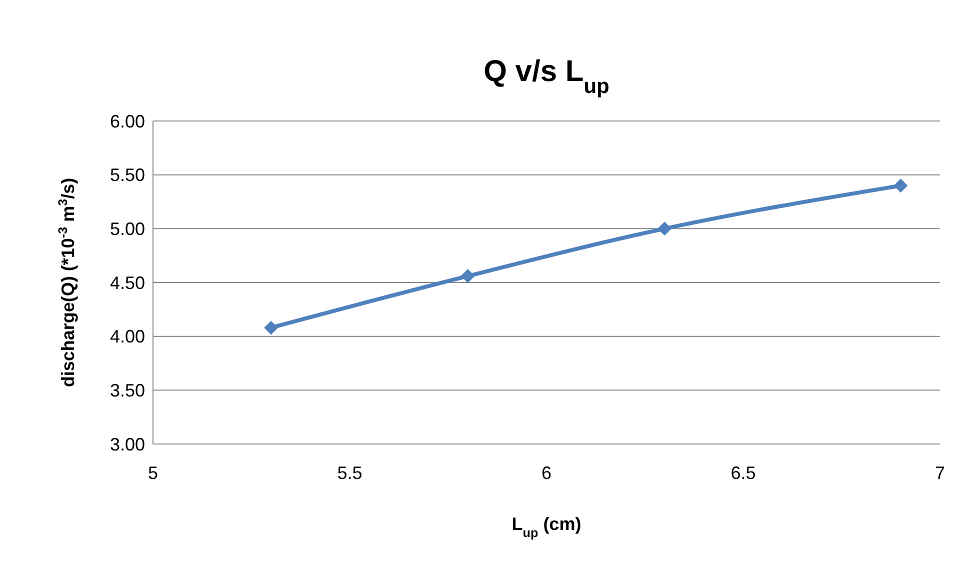 This screenshot has height=563, width=964. What do you see at coordinates (743, 473) in the screenshot?
I see `x-tick-label: 6.5` at bounding box center [743, 473].